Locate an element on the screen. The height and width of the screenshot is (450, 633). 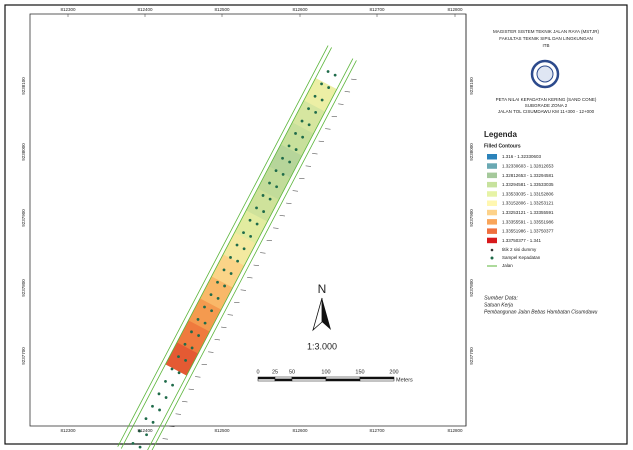
legend-label: 1.316 - 1.32330603 is located at coordinates (522, 156).